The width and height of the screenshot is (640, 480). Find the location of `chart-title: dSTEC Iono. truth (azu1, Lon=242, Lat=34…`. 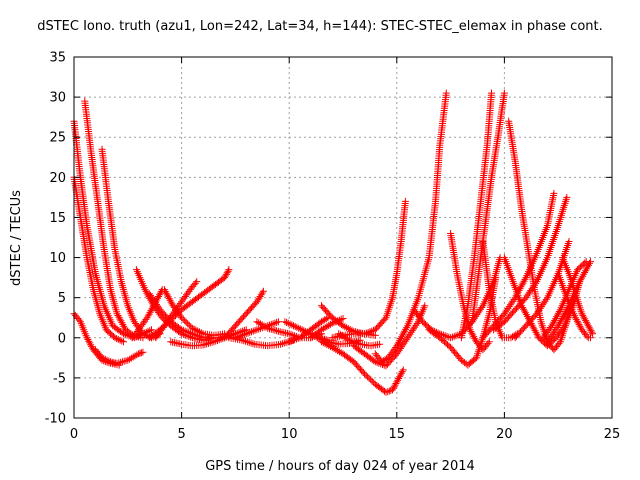

chart-title: dSTEC Iono. truth (azu1, Lon=242, Lat=34… is located at coordinates (320, 26).